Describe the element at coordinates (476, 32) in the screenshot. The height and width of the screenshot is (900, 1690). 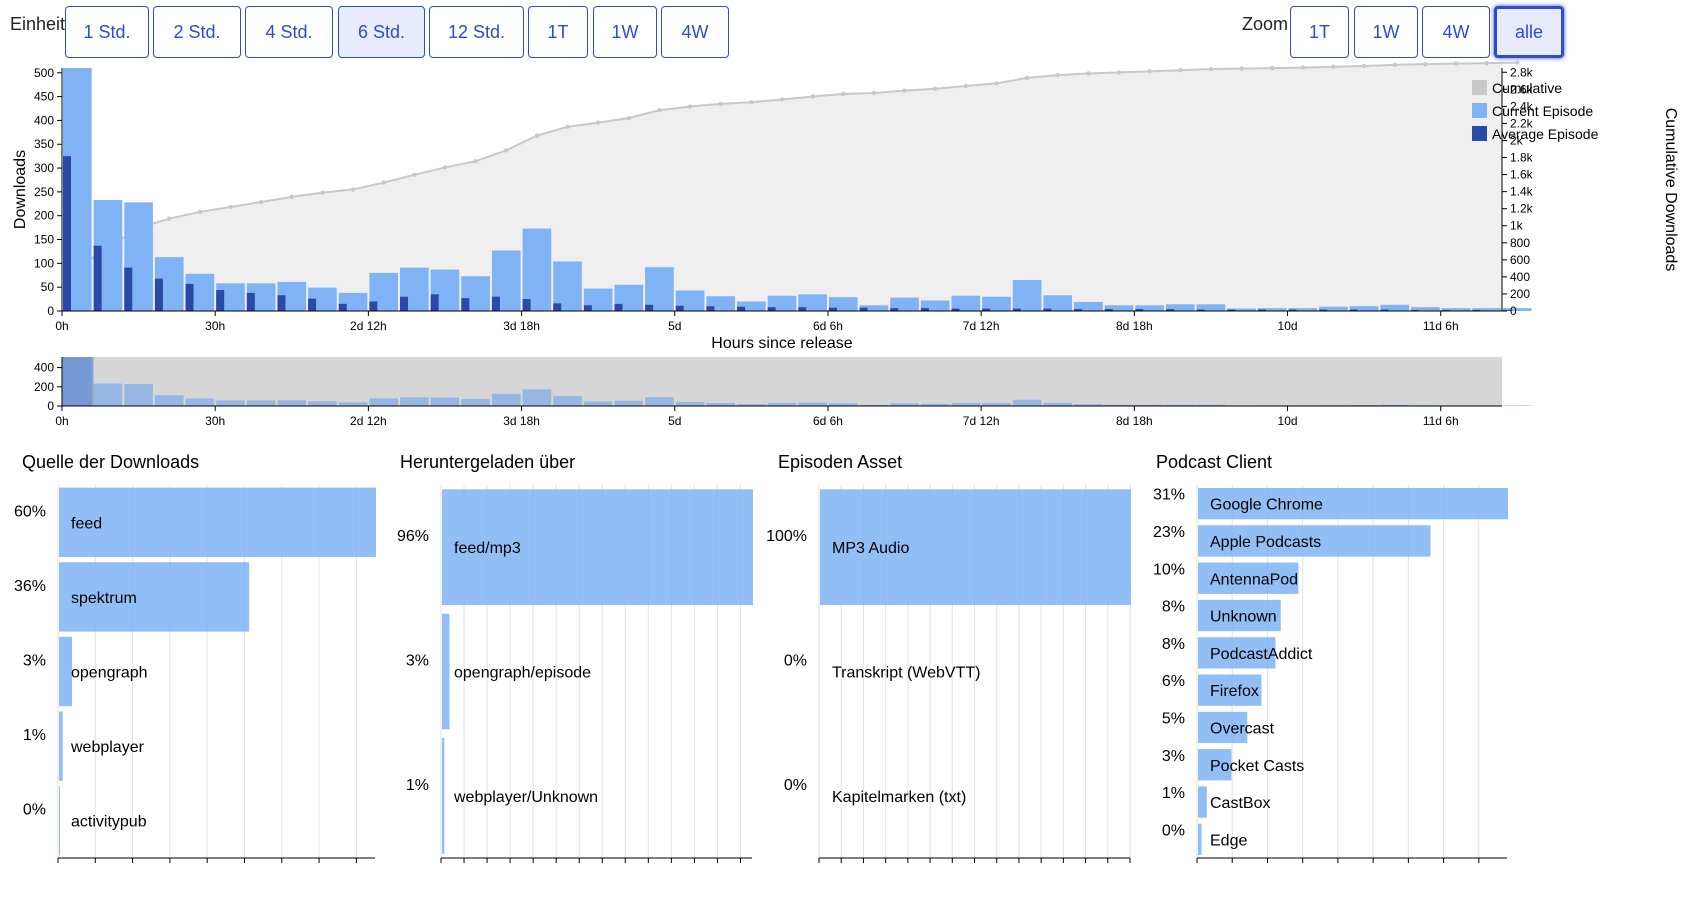
I see `unit-button-12h: 12 Std.` at that location.